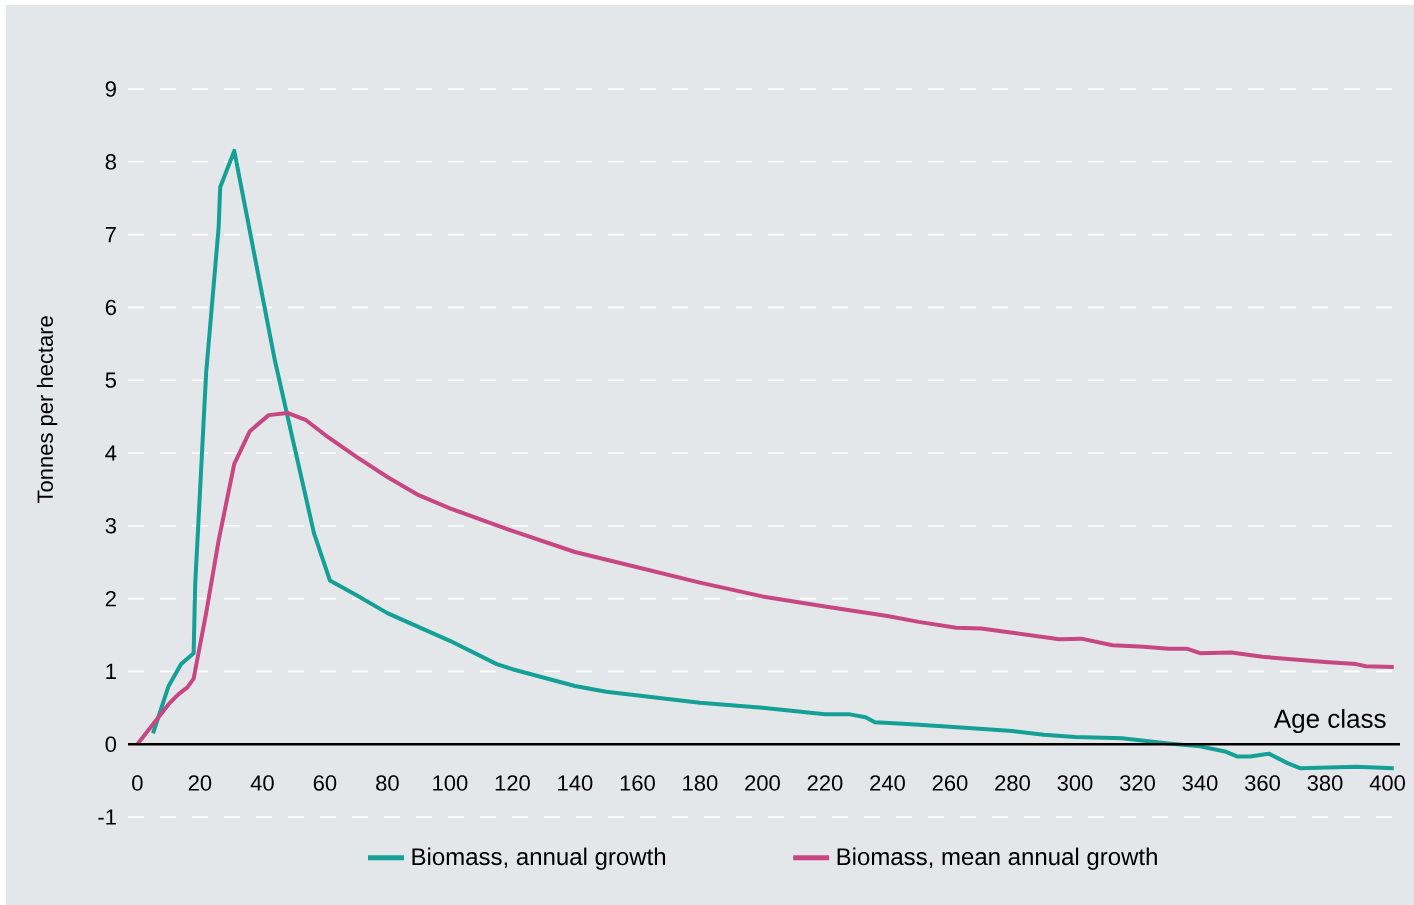 The height and width of the screenshot is (905, 1414). What do you see at coordinates (700, 783) in the screenshot?
I see `x-tick-label: 180` at bounding box center [700, 783].